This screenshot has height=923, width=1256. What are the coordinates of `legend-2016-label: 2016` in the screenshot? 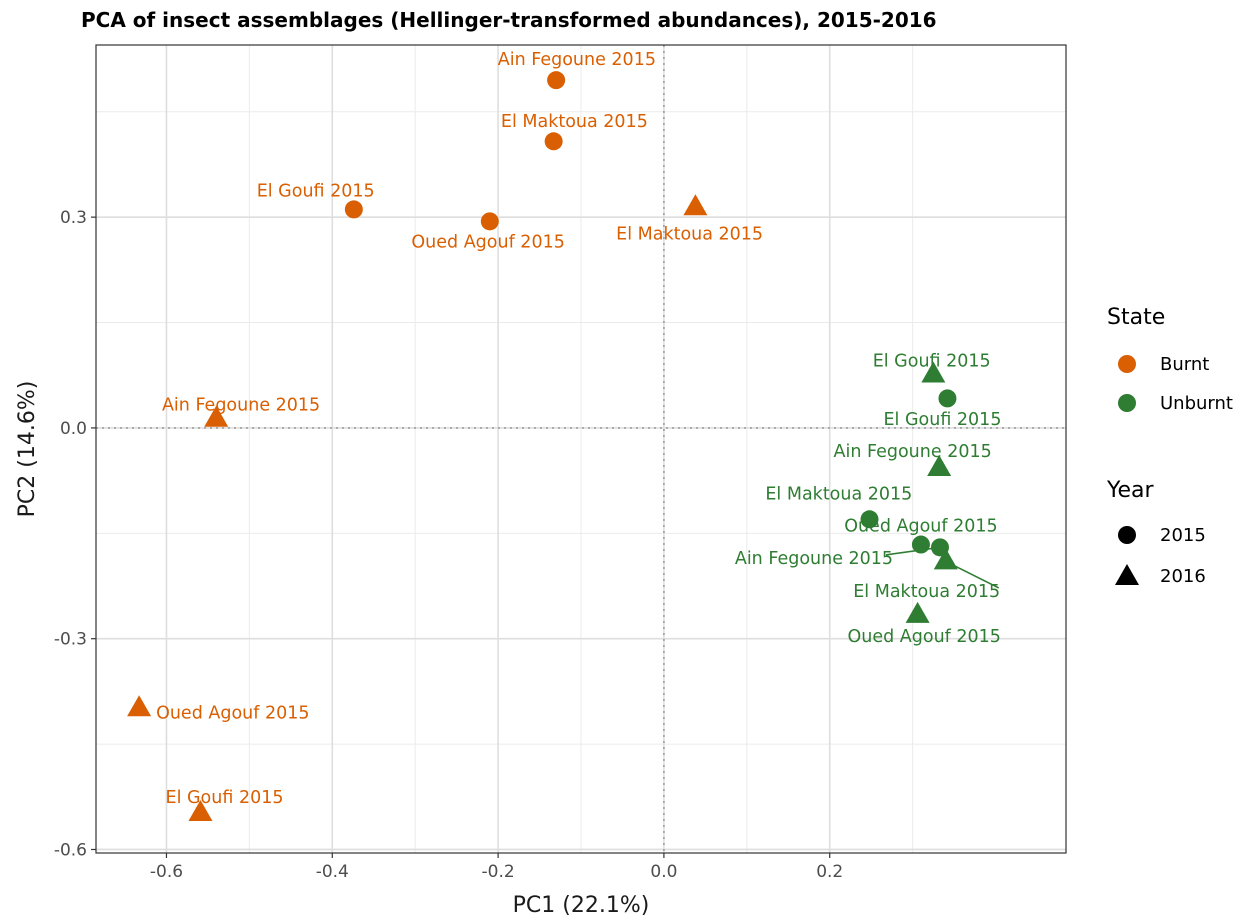 It's located at (1183, 576).